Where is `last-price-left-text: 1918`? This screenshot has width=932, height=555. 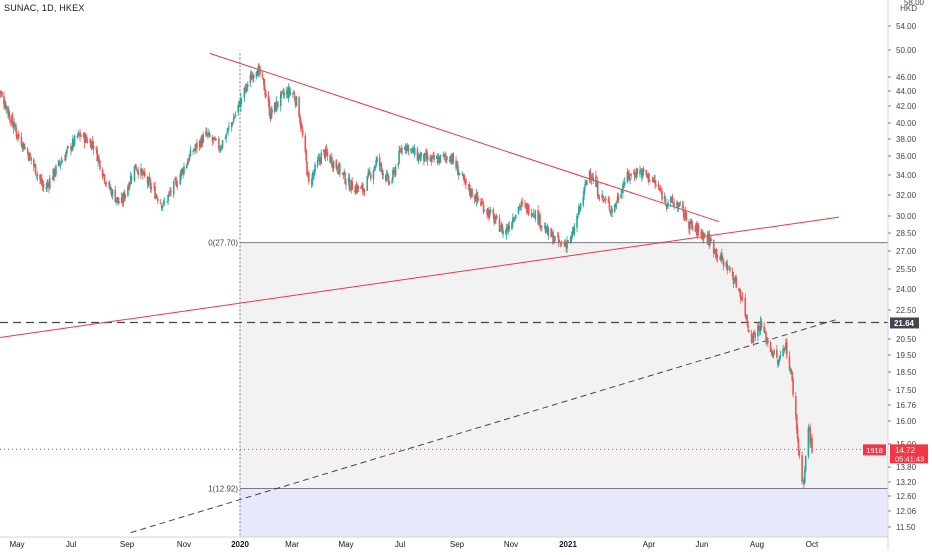 last-price-left-text: 1918 is located at coordinates (874, 450).